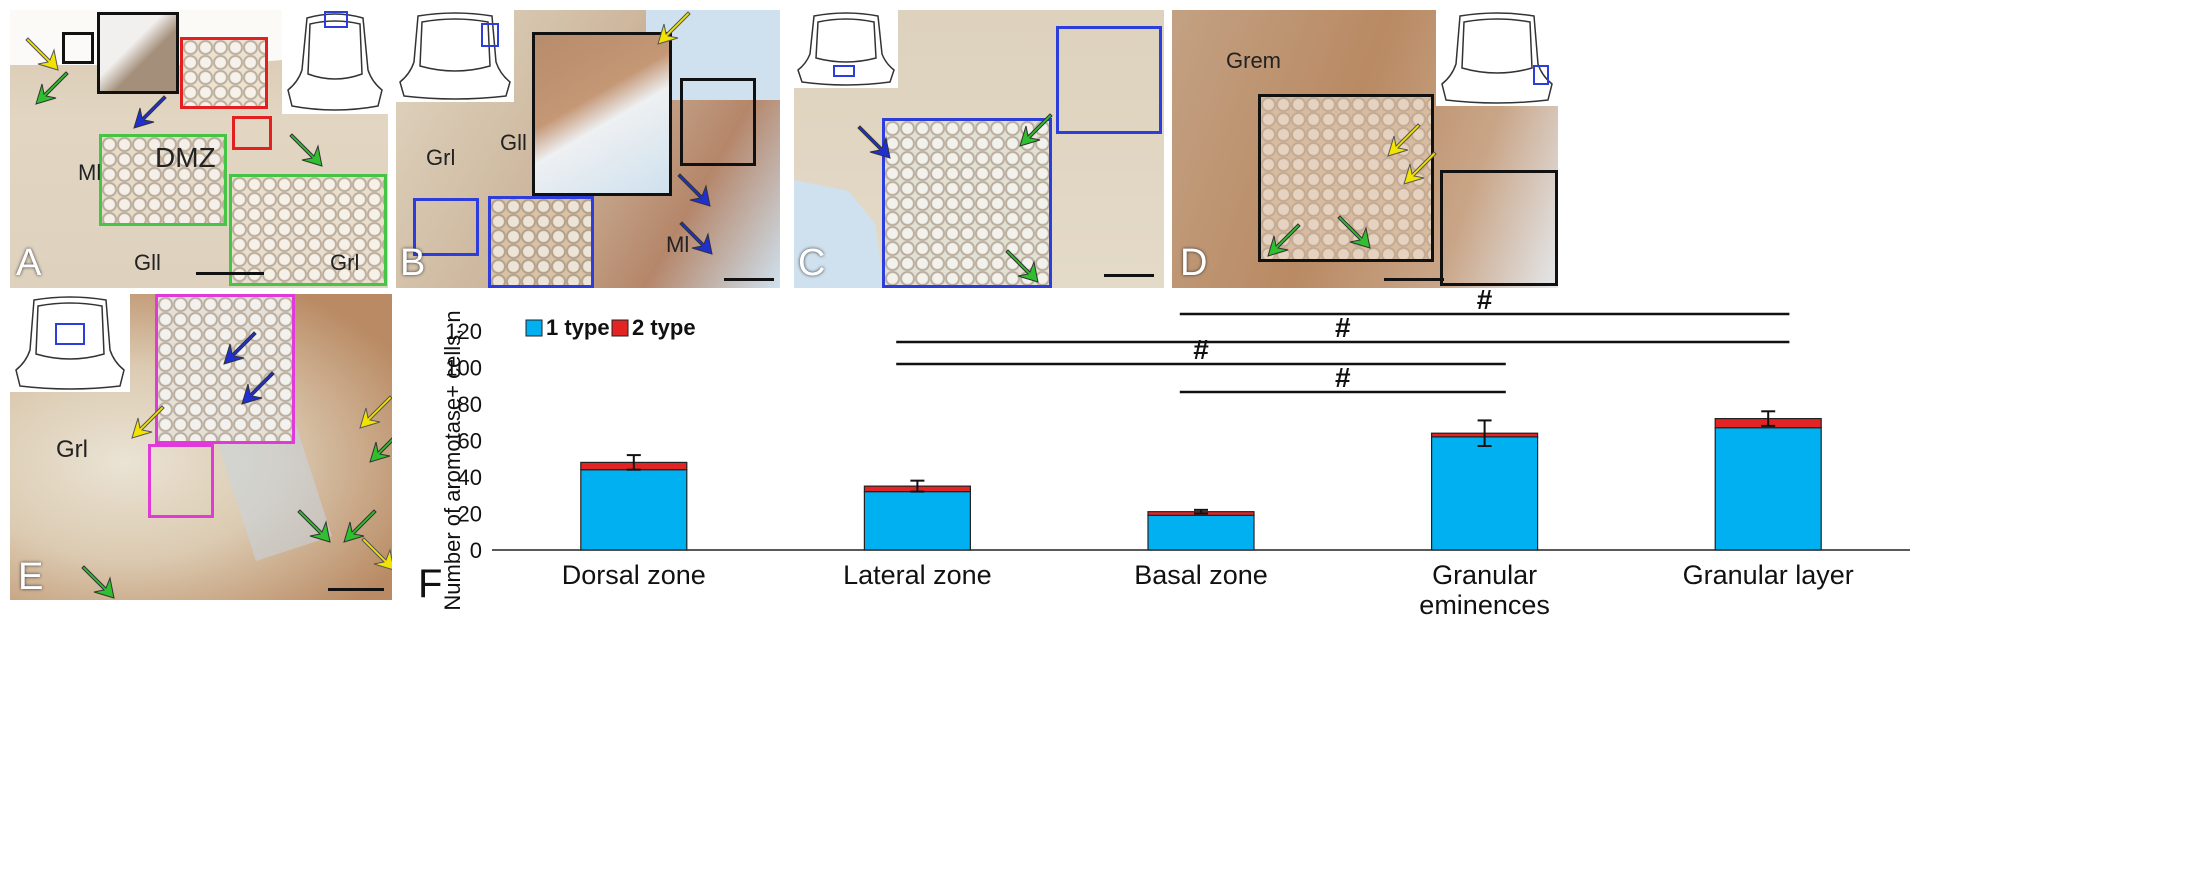 The width and height of the screenshot is (2210, 871). I want to click on x-tick-label: Basal zone, so click(1201, 575).